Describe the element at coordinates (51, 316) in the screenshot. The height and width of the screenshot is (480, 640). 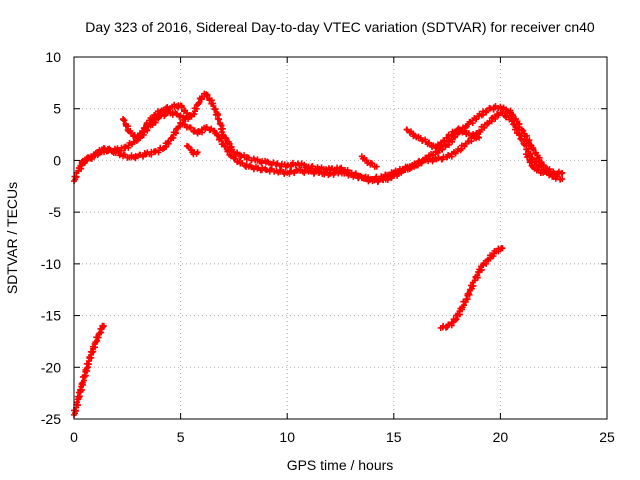
I see `y-tick-label: -15` at that location.